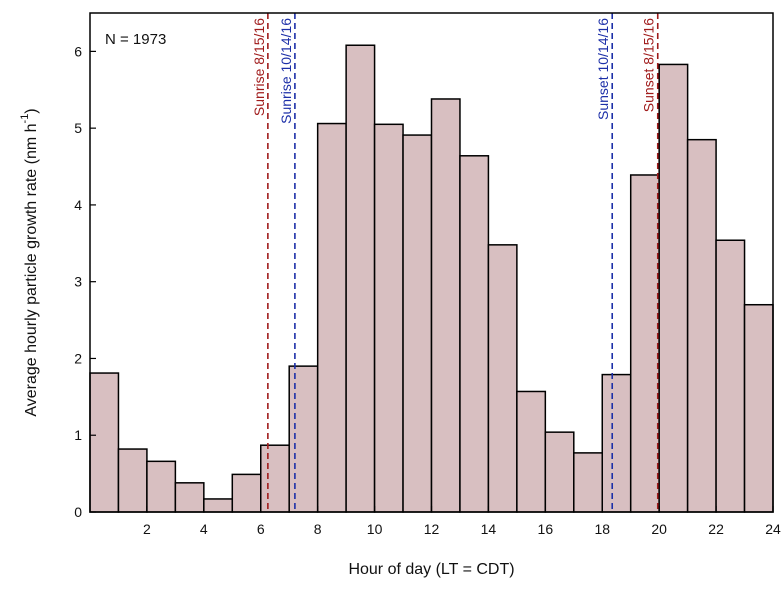 This screenshot has height=590, width=784. I want to click on x-tick-label: 24, so click(773, 529).